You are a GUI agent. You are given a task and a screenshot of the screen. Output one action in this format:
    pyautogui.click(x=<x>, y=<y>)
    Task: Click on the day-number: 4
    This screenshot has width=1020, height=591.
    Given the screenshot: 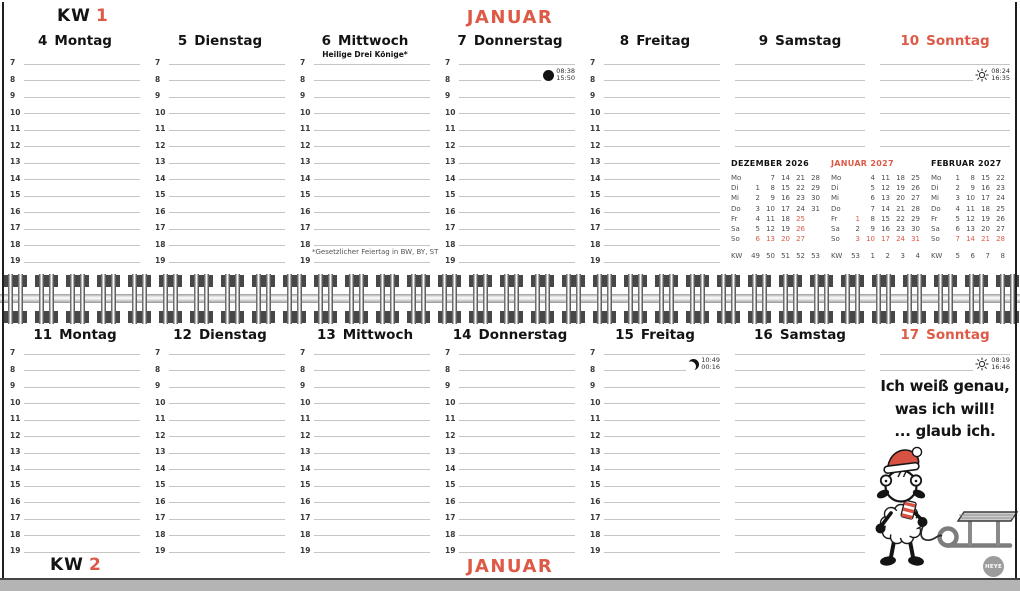 What is the action you would take?
    pyautogui.click(x=43, y=41)
    